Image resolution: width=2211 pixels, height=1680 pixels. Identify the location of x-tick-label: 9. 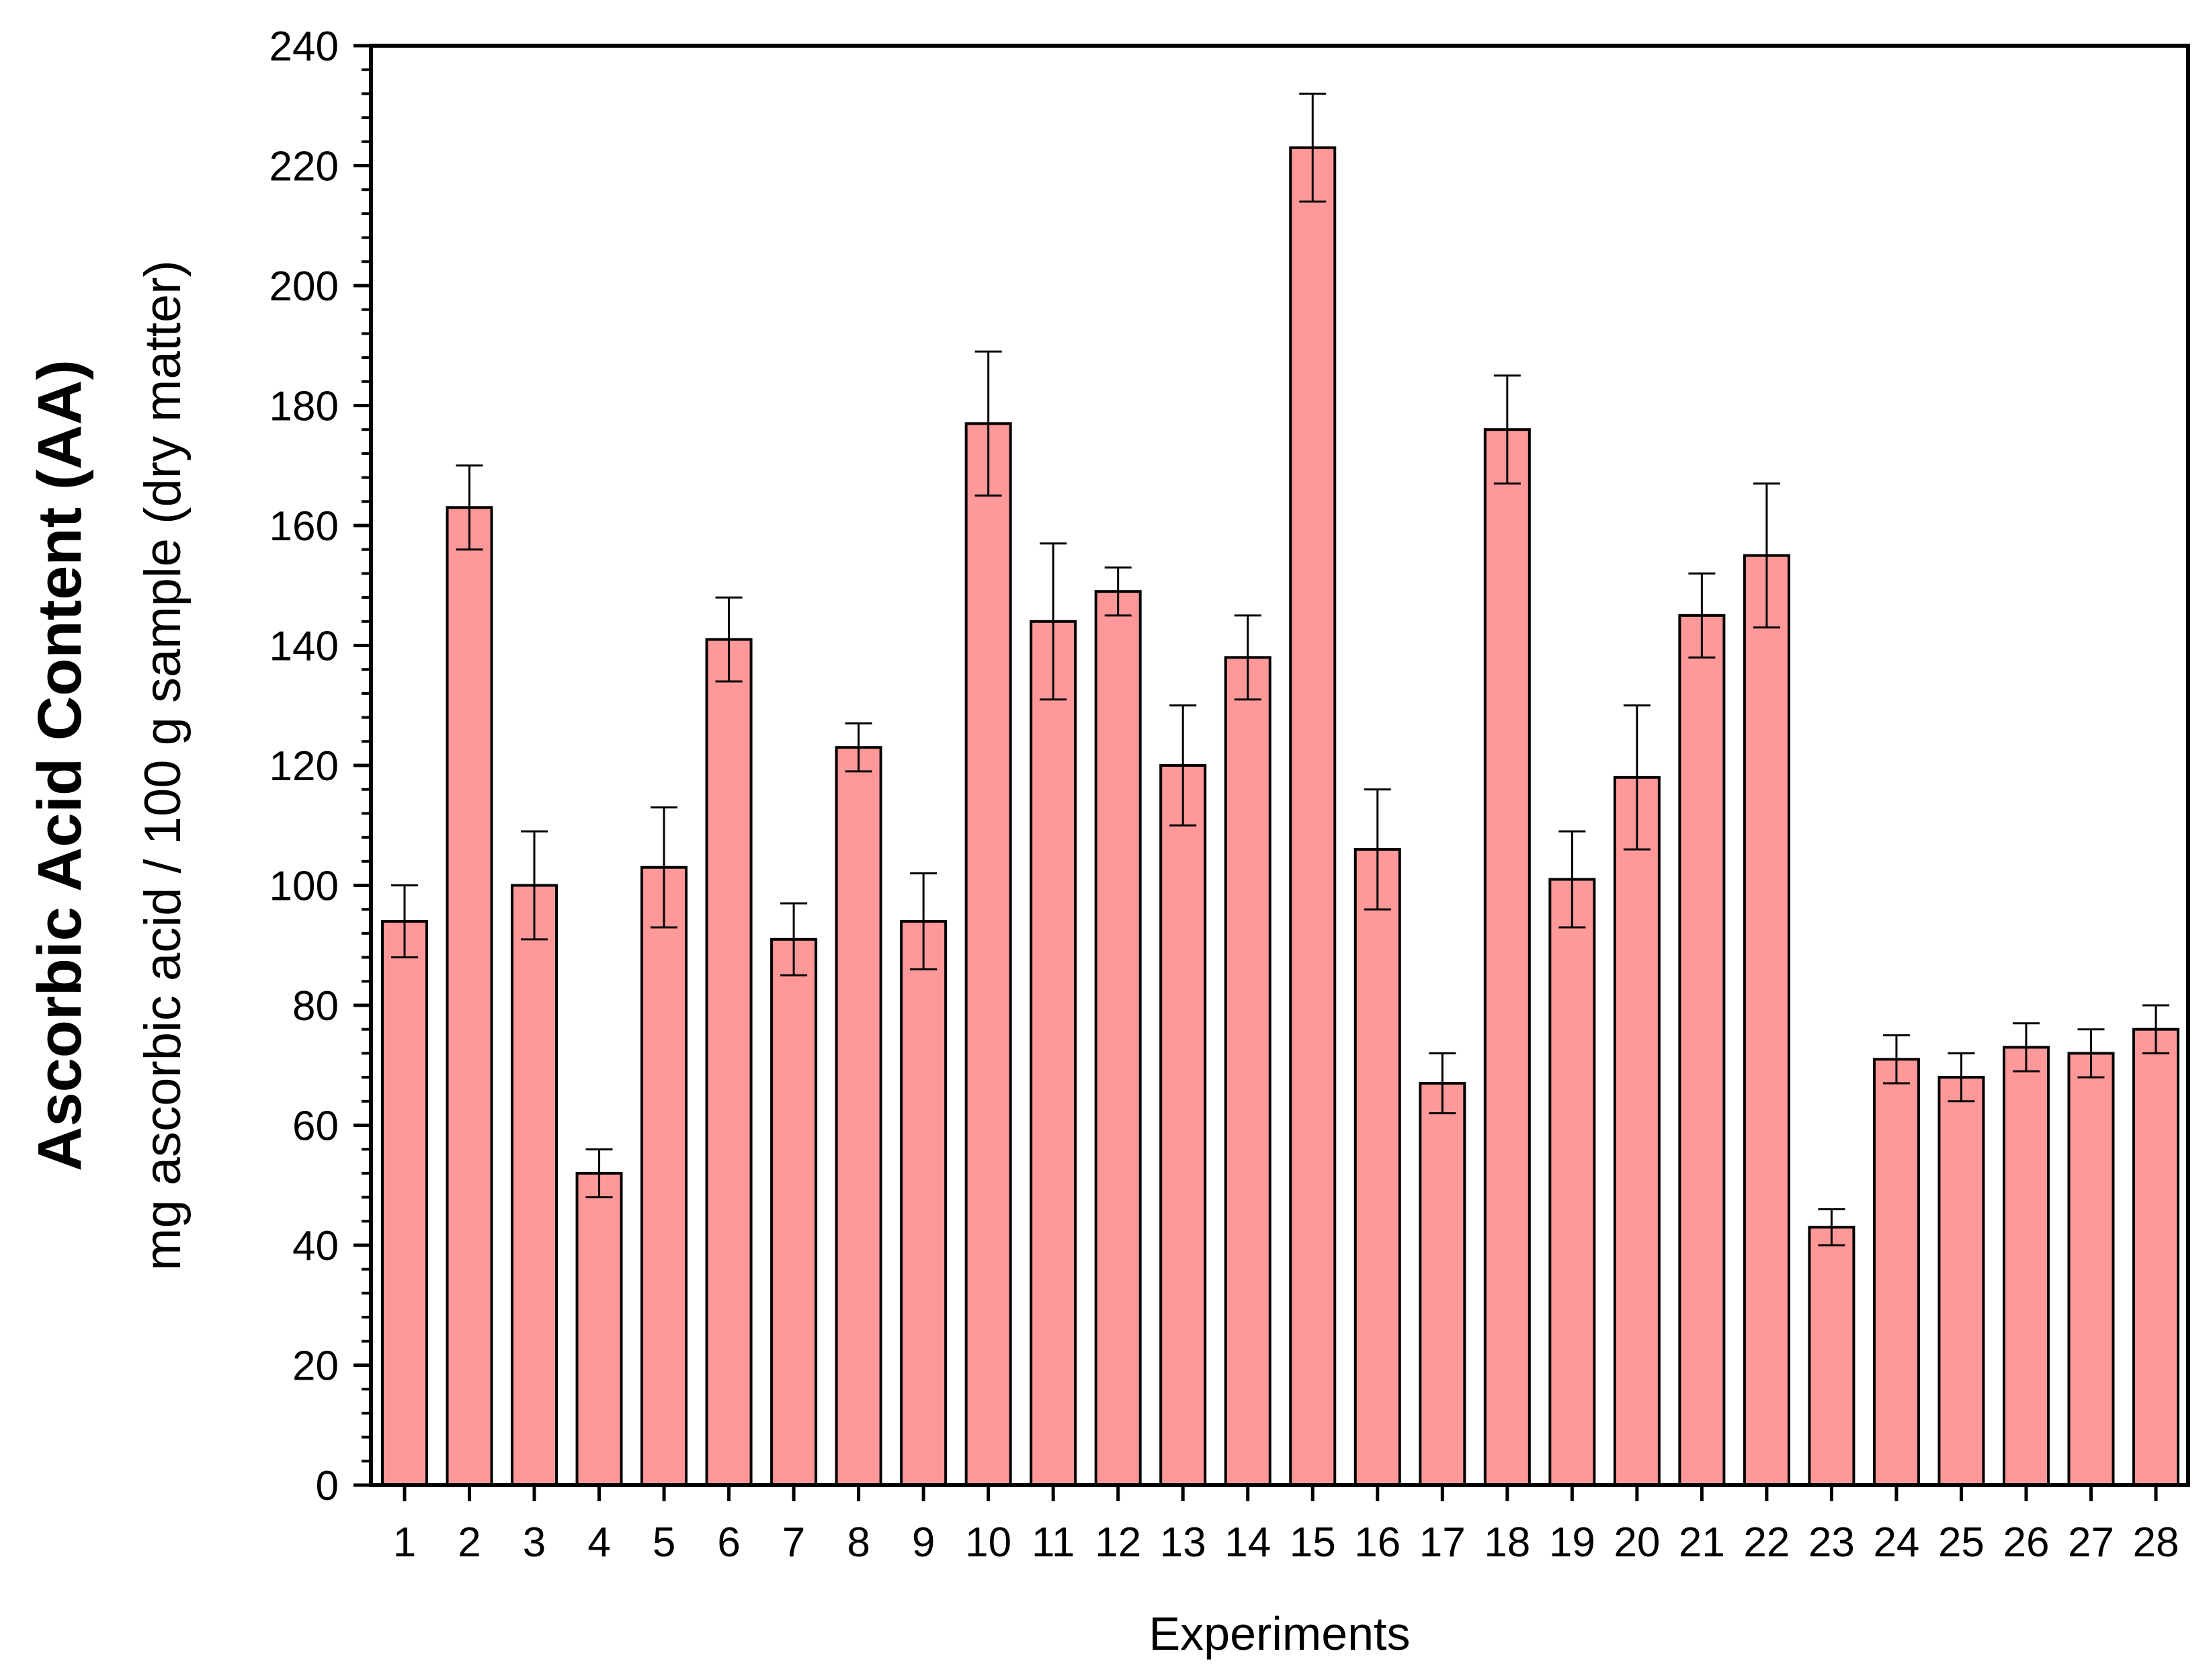
(923, 1543).